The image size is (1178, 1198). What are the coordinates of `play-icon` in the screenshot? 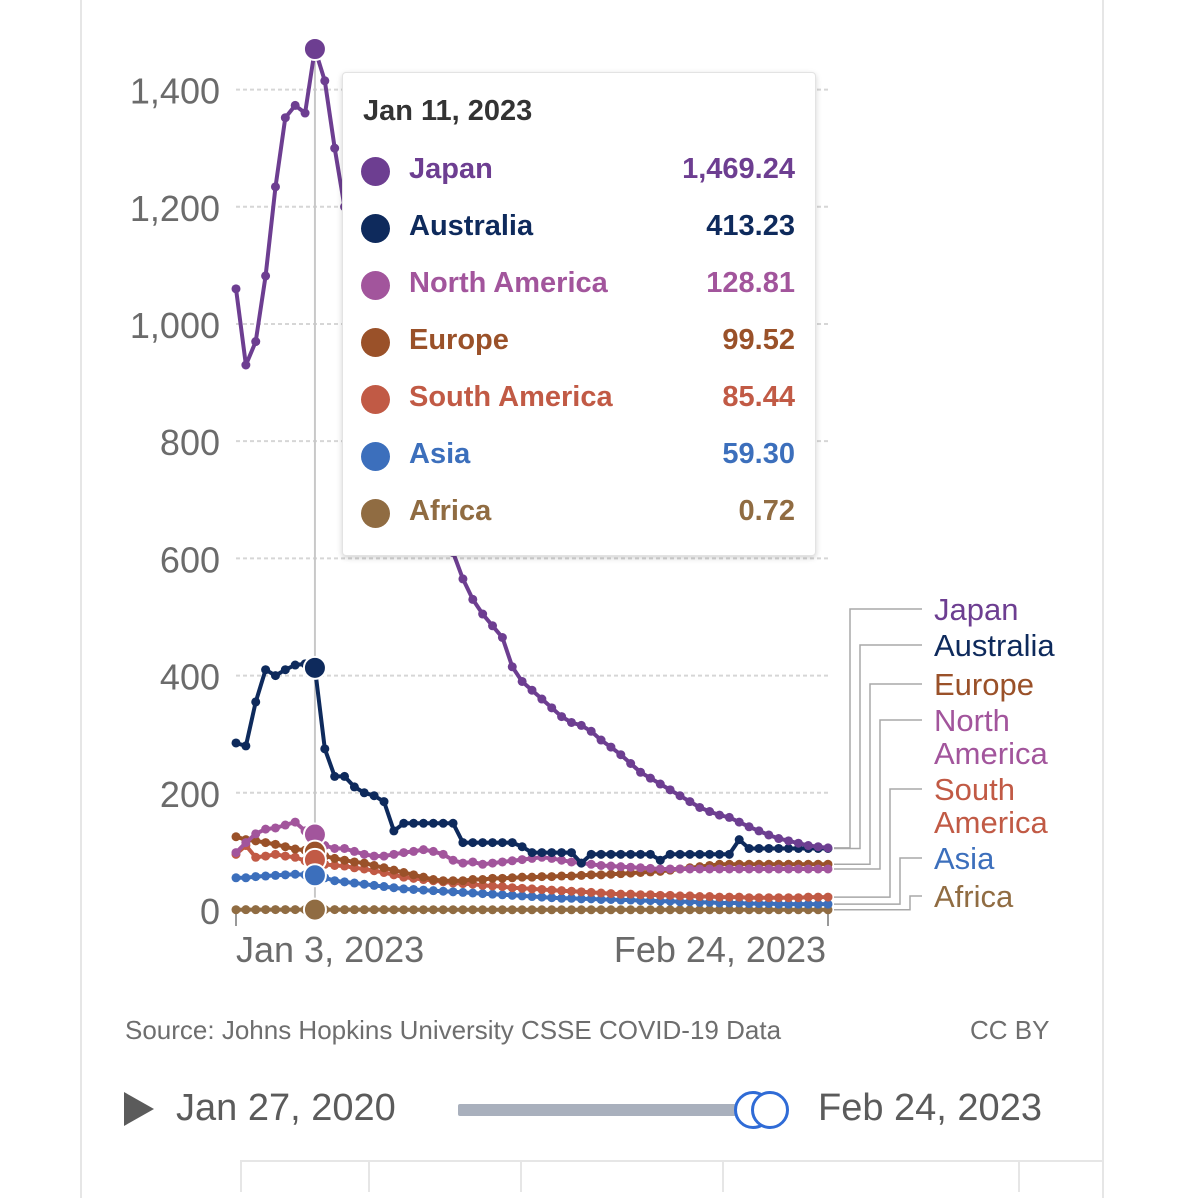 It's located at (139, 1109).